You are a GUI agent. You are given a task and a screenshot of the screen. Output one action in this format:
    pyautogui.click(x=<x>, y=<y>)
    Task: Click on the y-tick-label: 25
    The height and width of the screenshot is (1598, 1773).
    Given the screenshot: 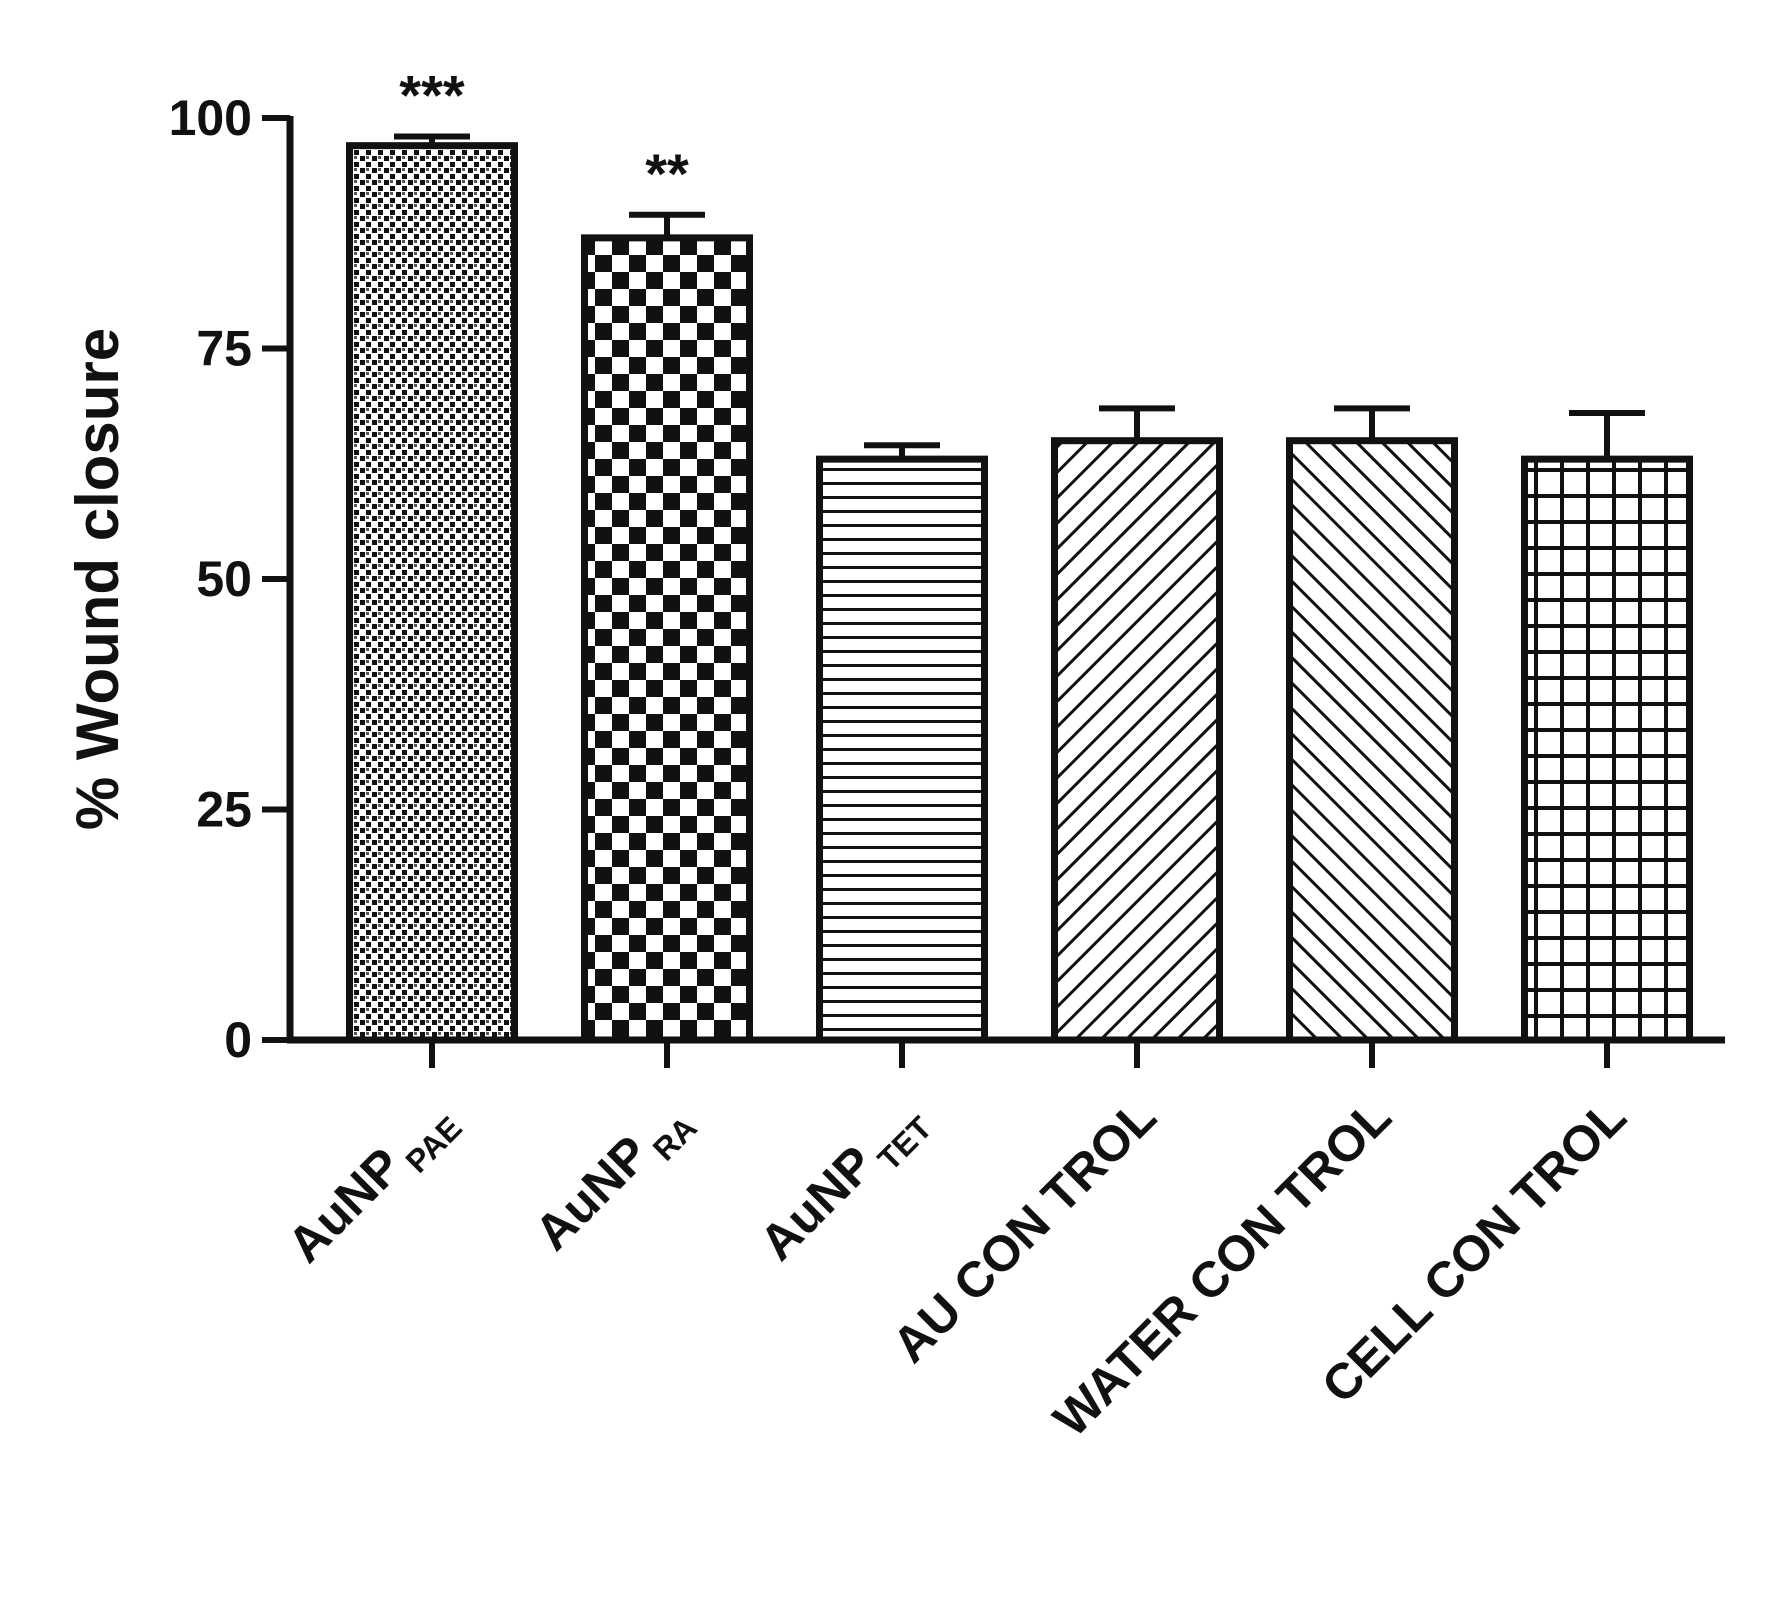 What is the action you would take?
    pyautogui.click(x=224, y=810)
    